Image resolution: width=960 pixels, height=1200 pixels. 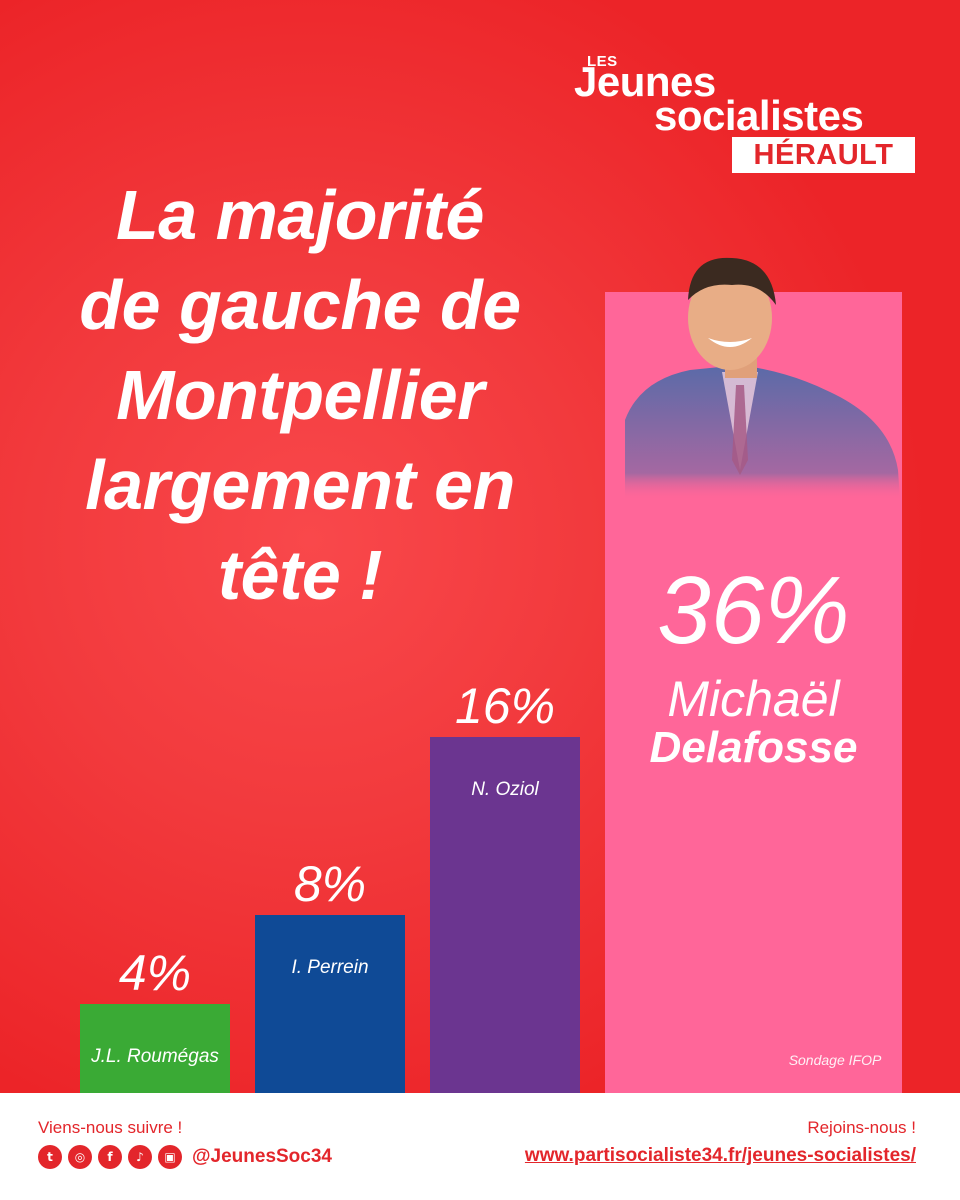 What do you see at coordinates (262, 1156) in the screenshot?
I see `social-handle: @JeunesSoc34` at bounding box center [262, 1156].